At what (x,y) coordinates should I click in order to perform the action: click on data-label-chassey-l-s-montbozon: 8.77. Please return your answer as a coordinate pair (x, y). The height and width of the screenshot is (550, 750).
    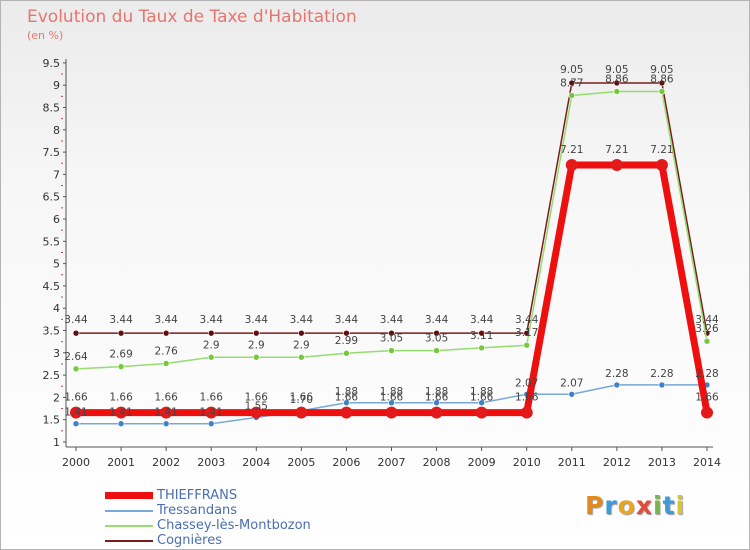
    Looking at the image, I should click on (571, 83).